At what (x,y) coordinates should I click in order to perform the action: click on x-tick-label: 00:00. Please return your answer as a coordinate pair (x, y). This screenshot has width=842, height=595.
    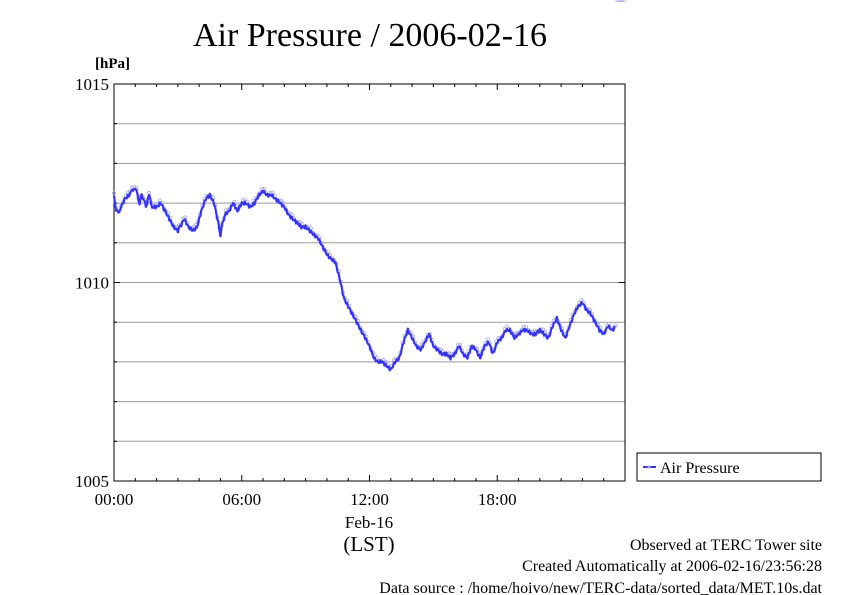
    Looking at the image, I should click on (114, 499).